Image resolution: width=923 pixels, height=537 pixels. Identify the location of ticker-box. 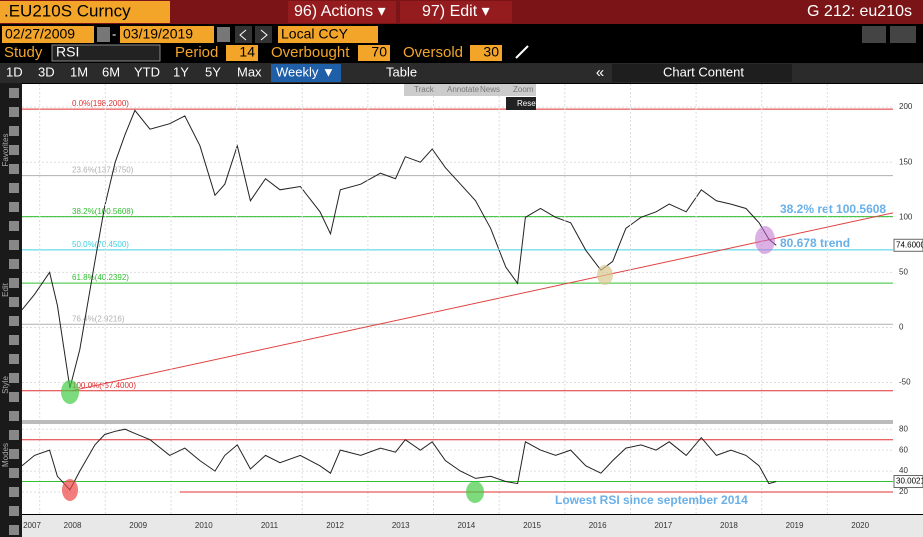
(85, 12).